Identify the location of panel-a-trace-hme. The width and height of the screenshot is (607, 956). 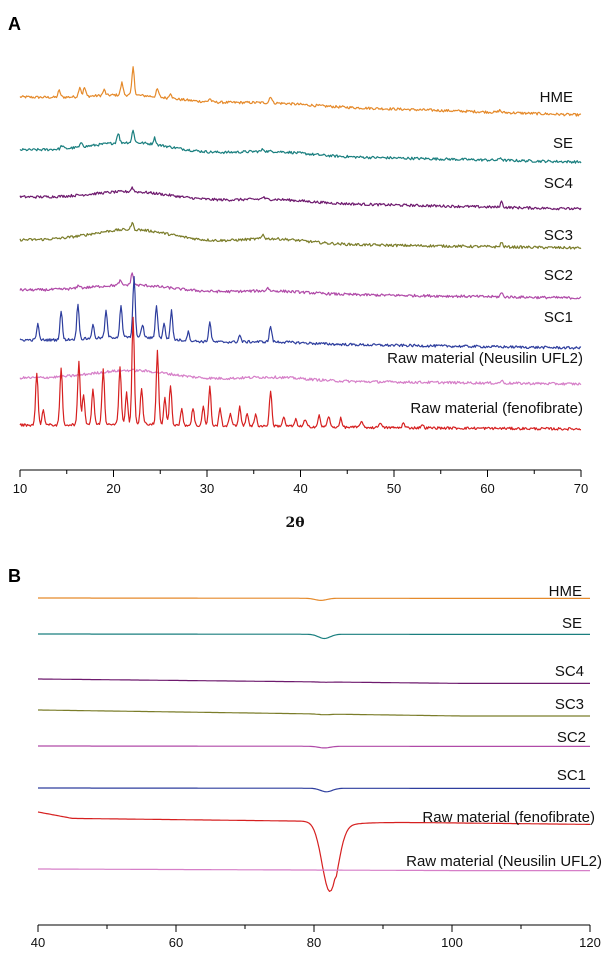
(300, 91).